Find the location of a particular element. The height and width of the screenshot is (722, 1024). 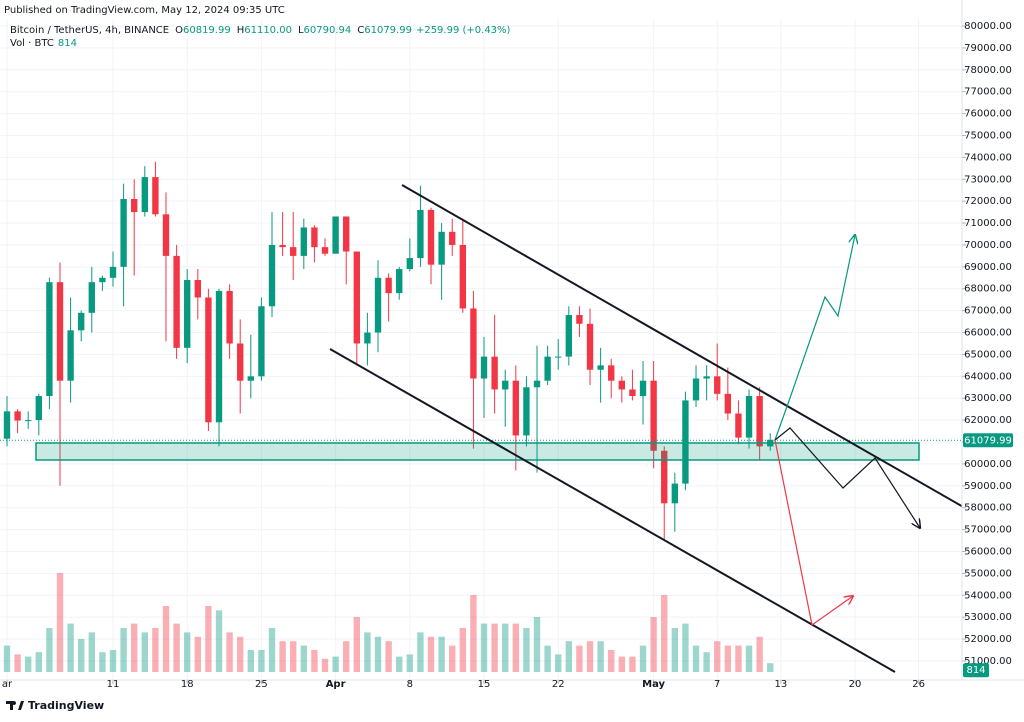

brand-icon is located at coordinates (15, 705).